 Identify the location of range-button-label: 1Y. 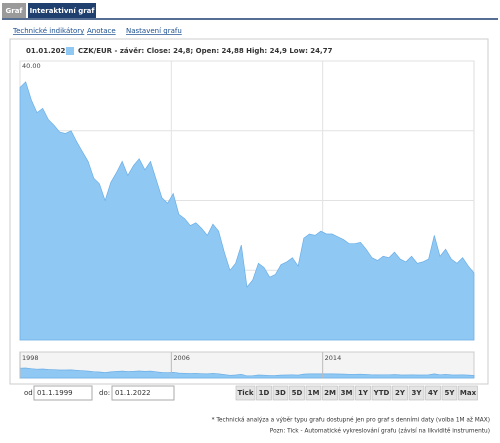
(363, 393).